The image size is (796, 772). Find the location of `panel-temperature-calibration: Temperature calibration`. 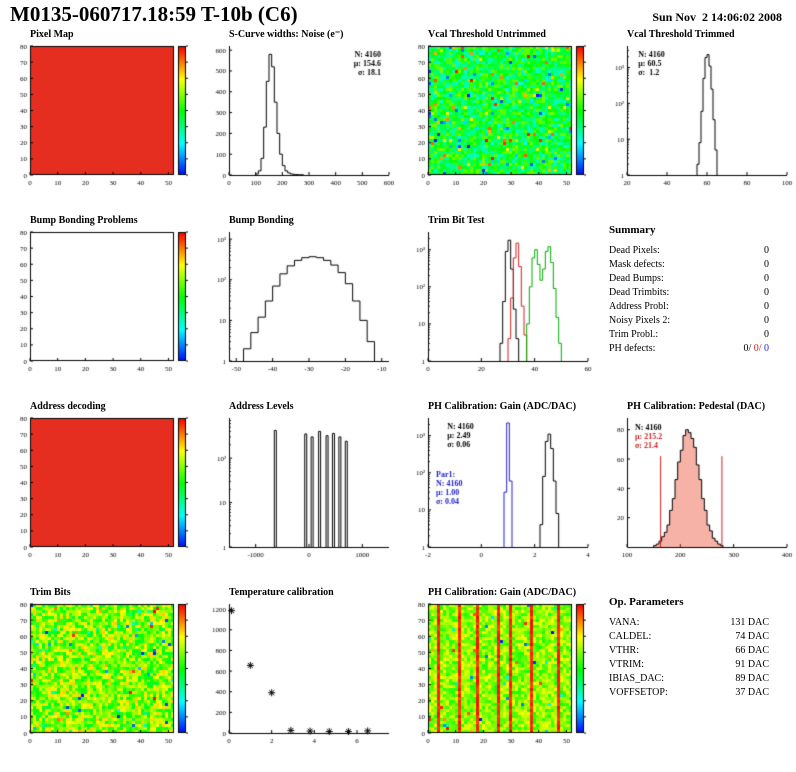

panel-temperature-calibration: Temperature calibration is located at coordinates (302, 679).